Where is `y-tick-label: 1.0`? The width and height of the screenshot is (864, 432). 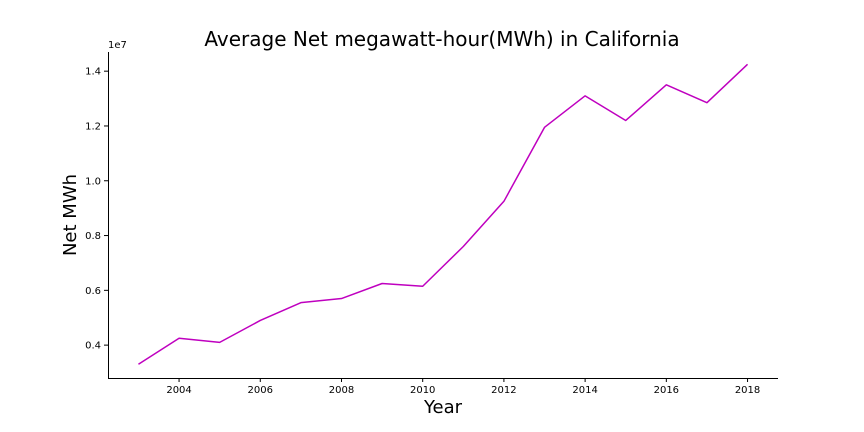
y-tick-label: 1.0 is located at coordinates (93, 181).